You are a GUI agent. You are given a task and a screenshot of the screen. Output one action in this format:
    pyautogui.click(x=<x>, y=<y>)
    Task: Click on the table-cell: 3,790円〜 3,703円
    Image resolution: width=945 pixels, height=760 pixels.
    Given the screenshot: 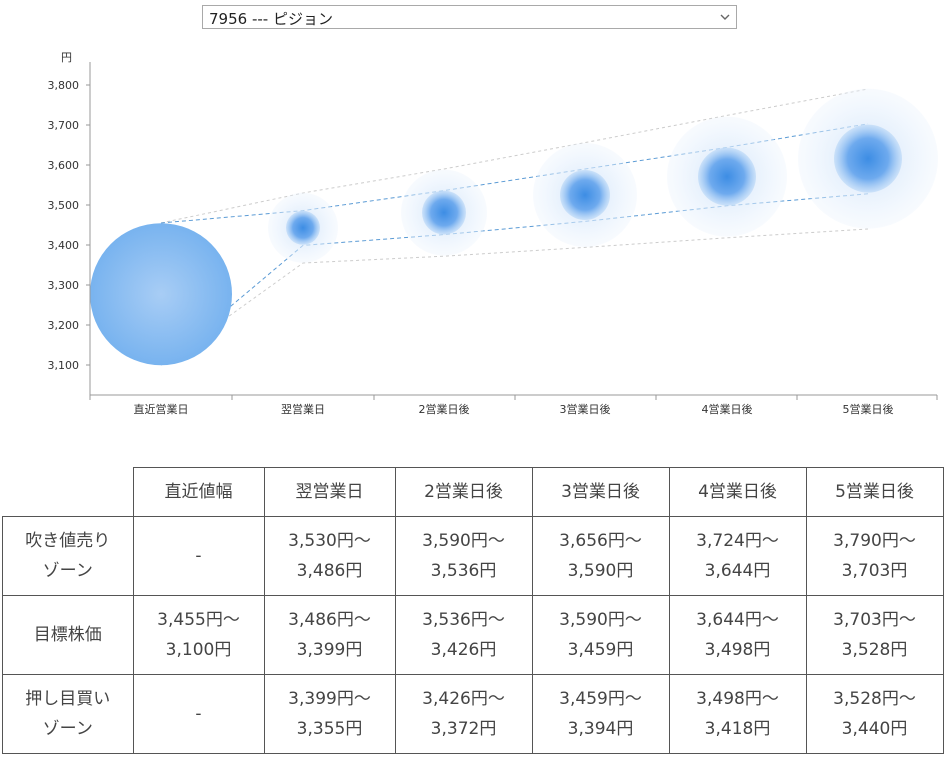 What is the action you would take?
    pyautogui.click(x=874, y=556)
    